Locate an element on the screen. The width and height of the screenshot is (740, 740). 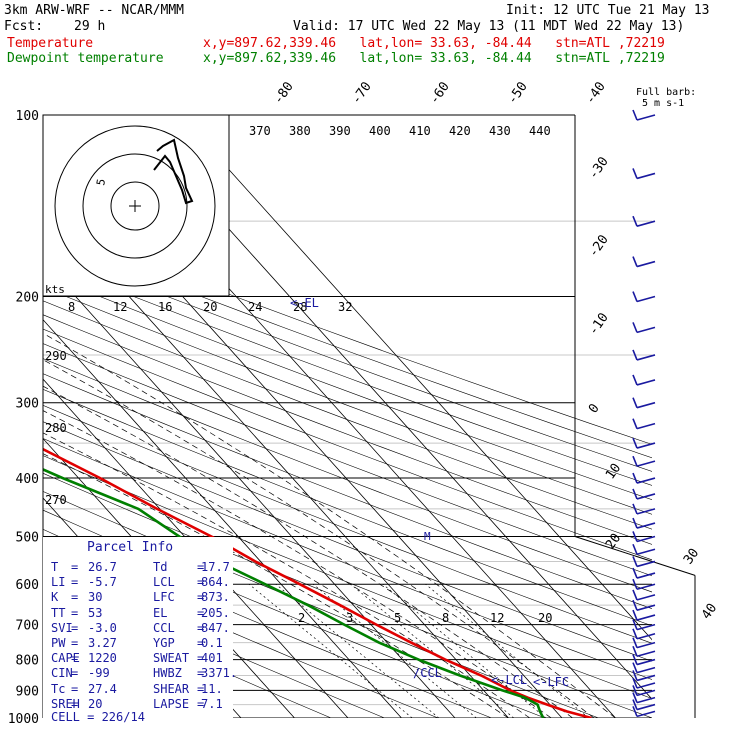
isotherm-tick-label: -40 is located at coordinates (596, 93).